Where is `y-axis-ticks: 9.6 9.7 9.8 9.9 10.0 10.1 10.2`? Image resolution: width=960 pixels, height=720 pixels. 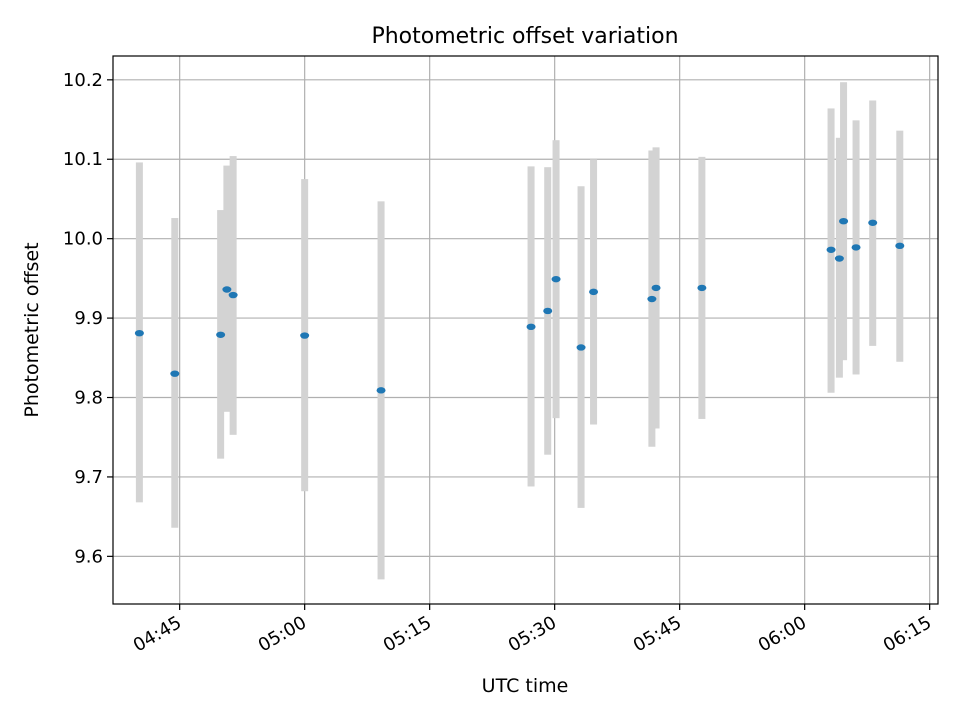
y-axis-ticks: 9.6 9.7 9.8 9.9 10.0 10.1 10.2 is located at coordinates (88, 318).